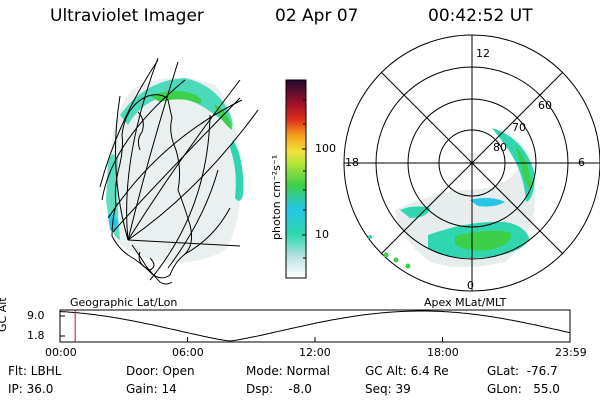  What do you see at coordinates (545, 105) in the screenshot?
I see `mlat-label-60: 60` at bounding box center [545, 105].